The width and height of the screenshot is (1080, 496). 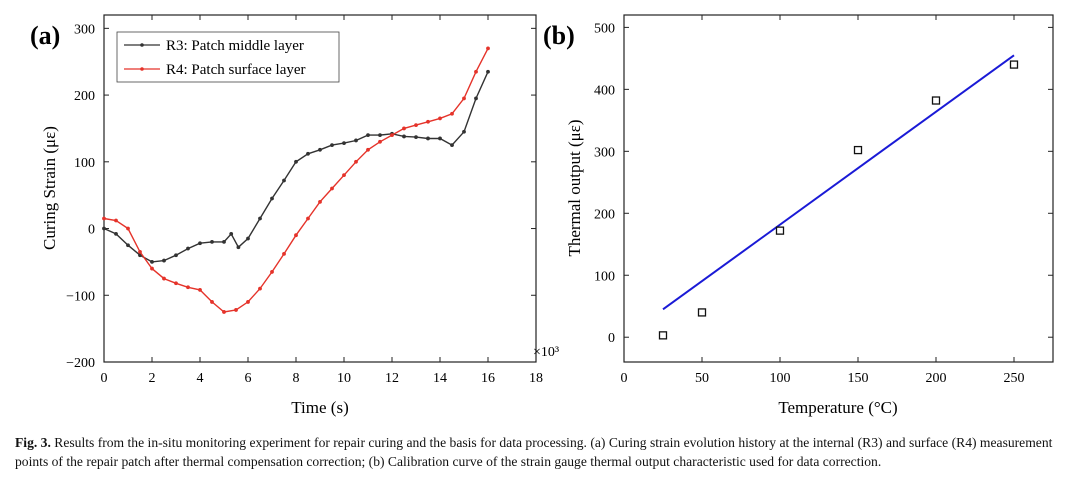 I want to click on panel-a-y-tick-label: 300, so click(x=84, y=29).